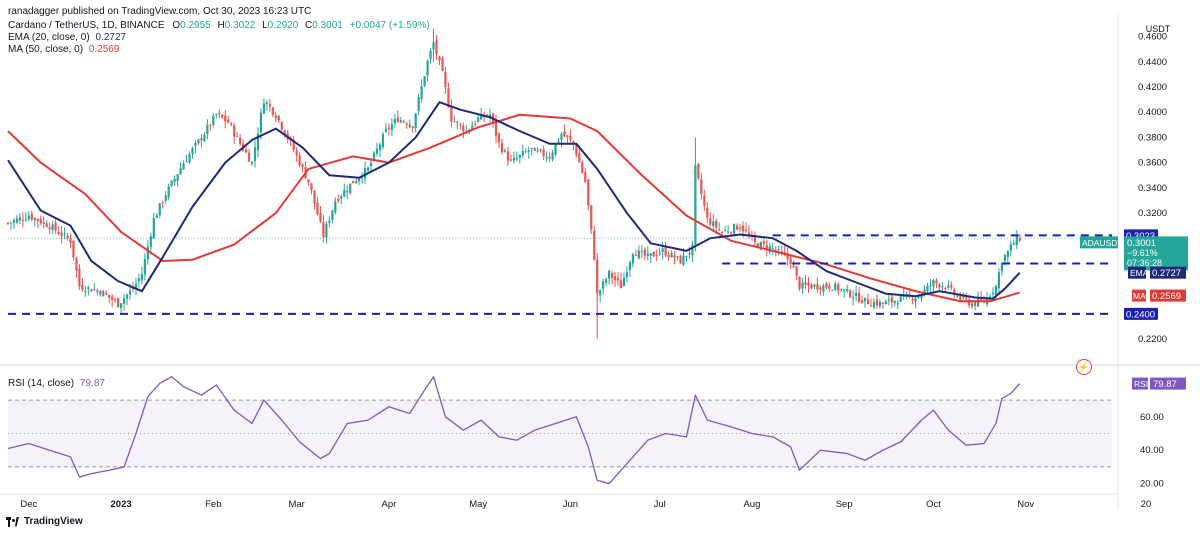  I want to click on rsi-value: 79.87, so click(1165, 384).